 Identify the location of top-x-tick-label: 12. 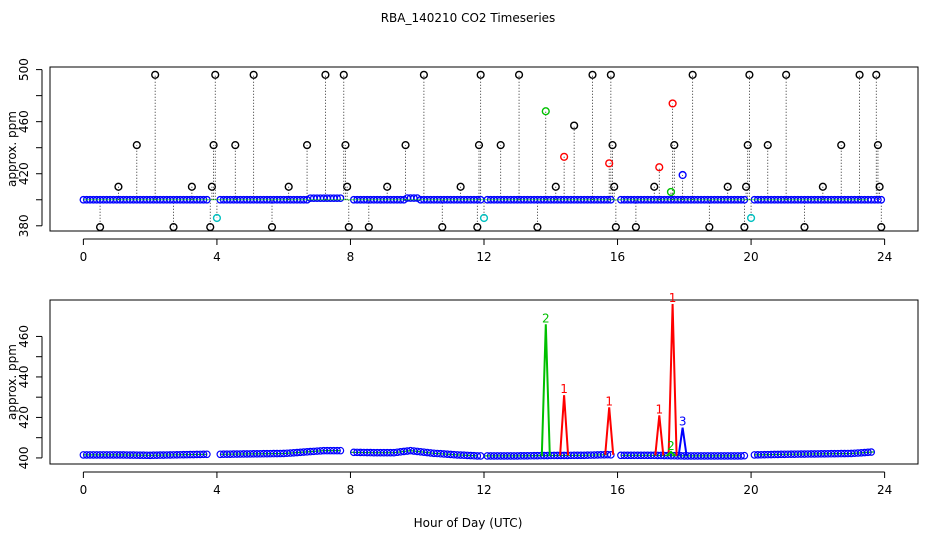
(483, 257).